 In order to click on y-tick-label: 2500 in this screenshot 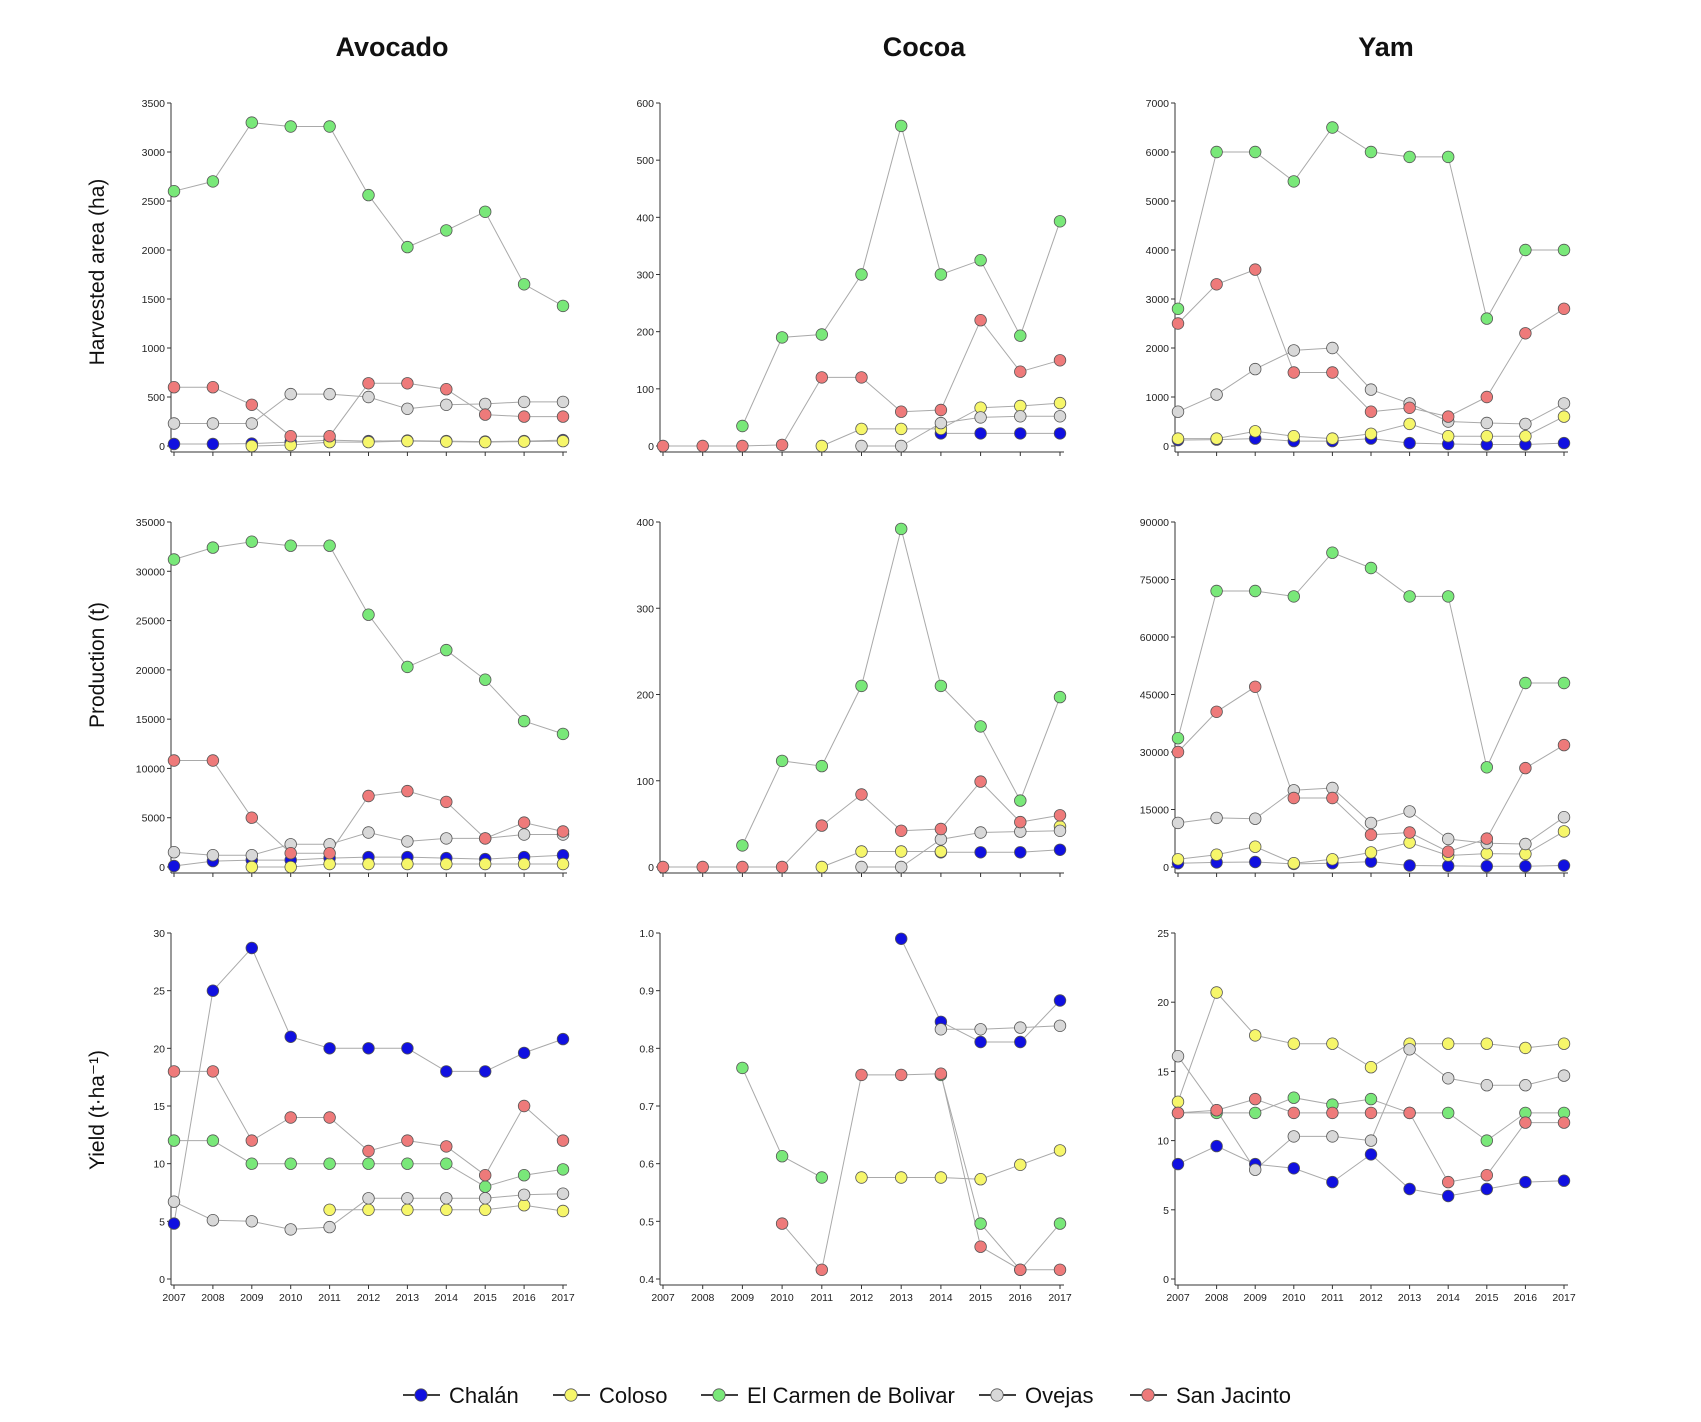, I will do `click(154, 202)`.